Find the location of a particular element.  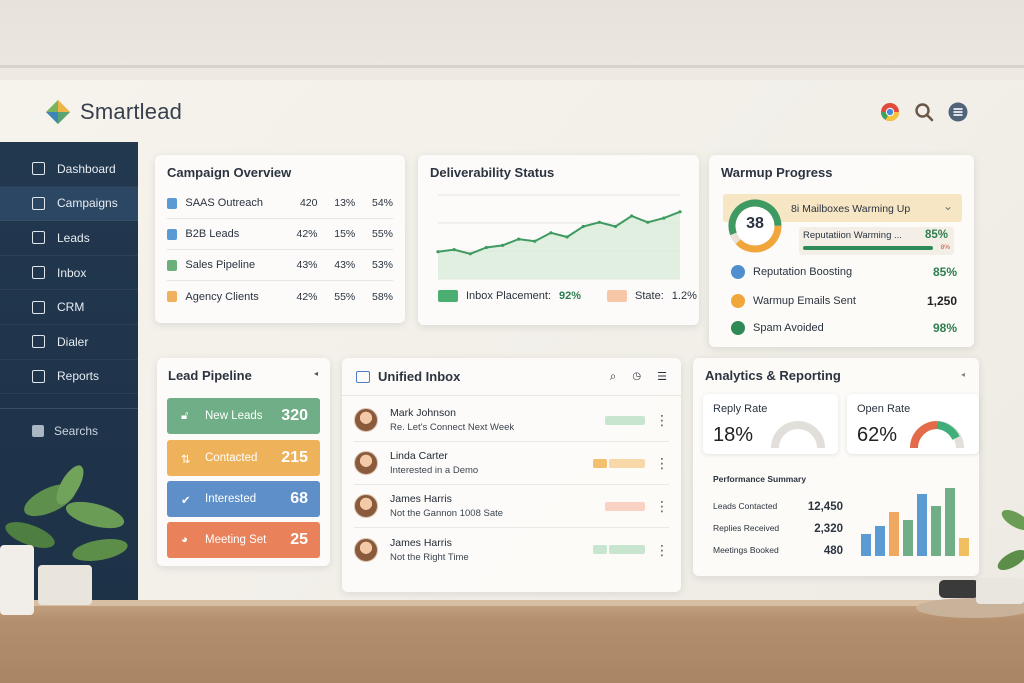

inbox-message: James Harris Not the Gannon 1008 Sate ⋮ is located at coordinates (511, 506).